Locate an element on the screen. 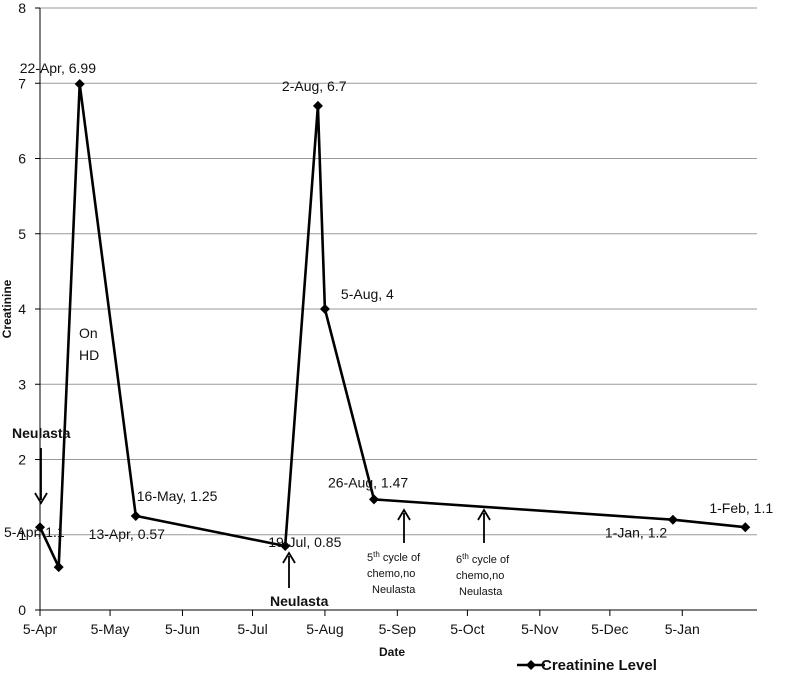  data-label-16-May: 16-May, 1.25 is located at coordinates (177, 496).